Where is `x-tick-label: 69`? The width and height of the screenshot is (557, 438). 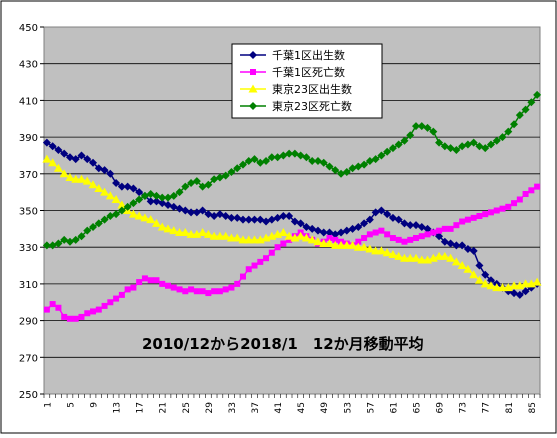
x-tick-label: 69 is located at coordinates (441, 408).